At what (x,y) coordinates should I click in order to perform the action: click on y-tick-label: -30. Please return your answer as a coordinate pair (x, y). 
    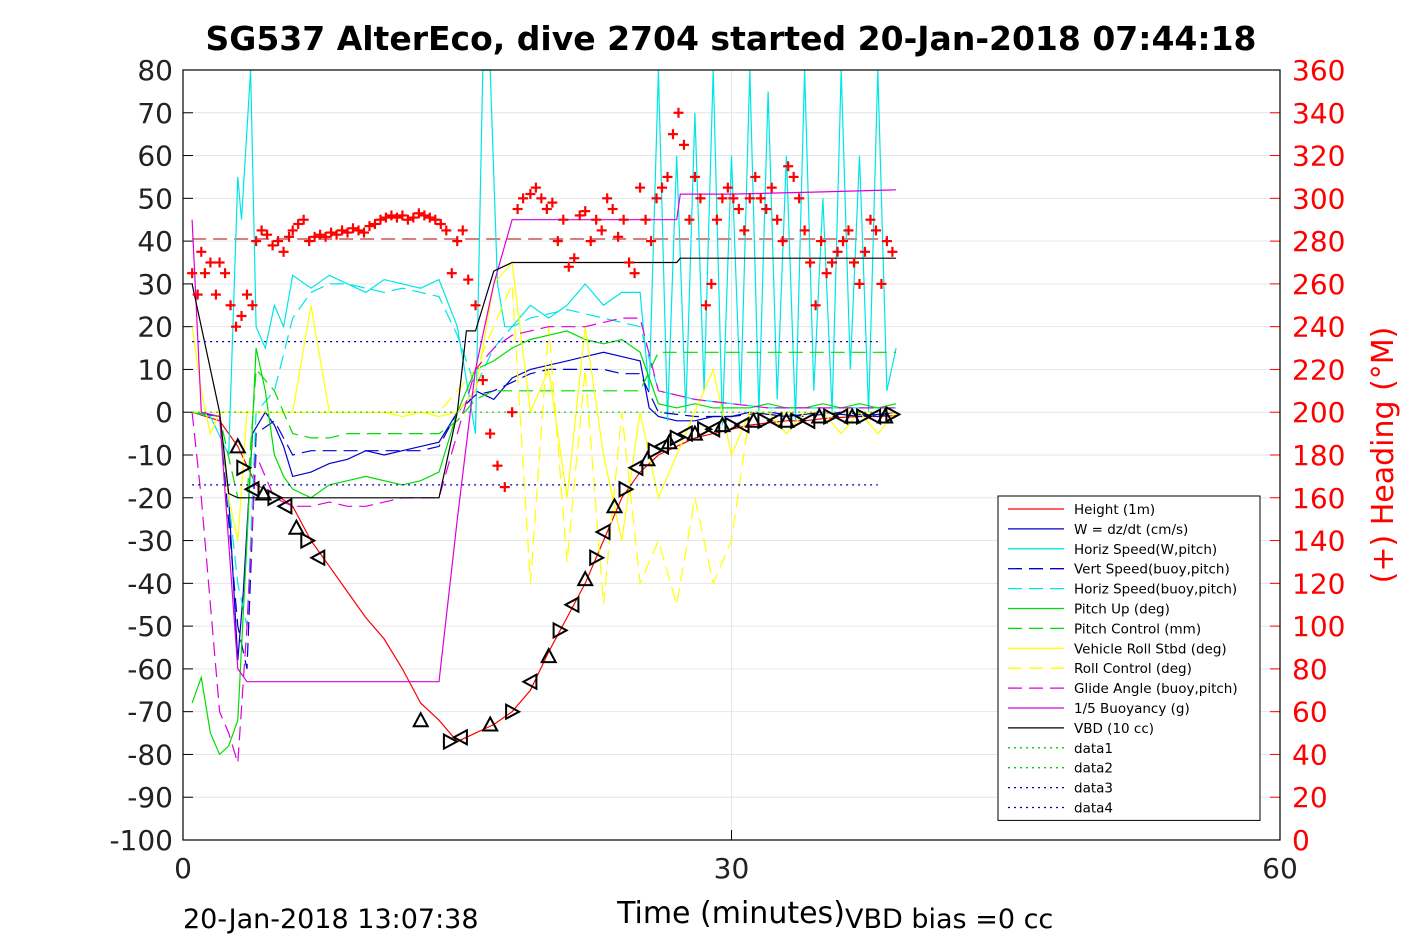
    Looking at the image, I should click on (150, 541).